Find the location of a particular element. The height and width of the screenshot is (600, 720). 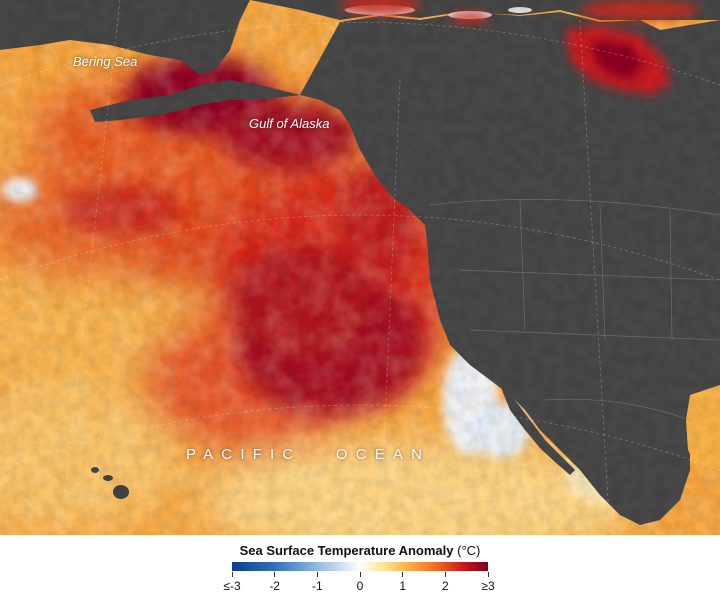

legend-tick-label: -2 is located at coordinates (275, 586).